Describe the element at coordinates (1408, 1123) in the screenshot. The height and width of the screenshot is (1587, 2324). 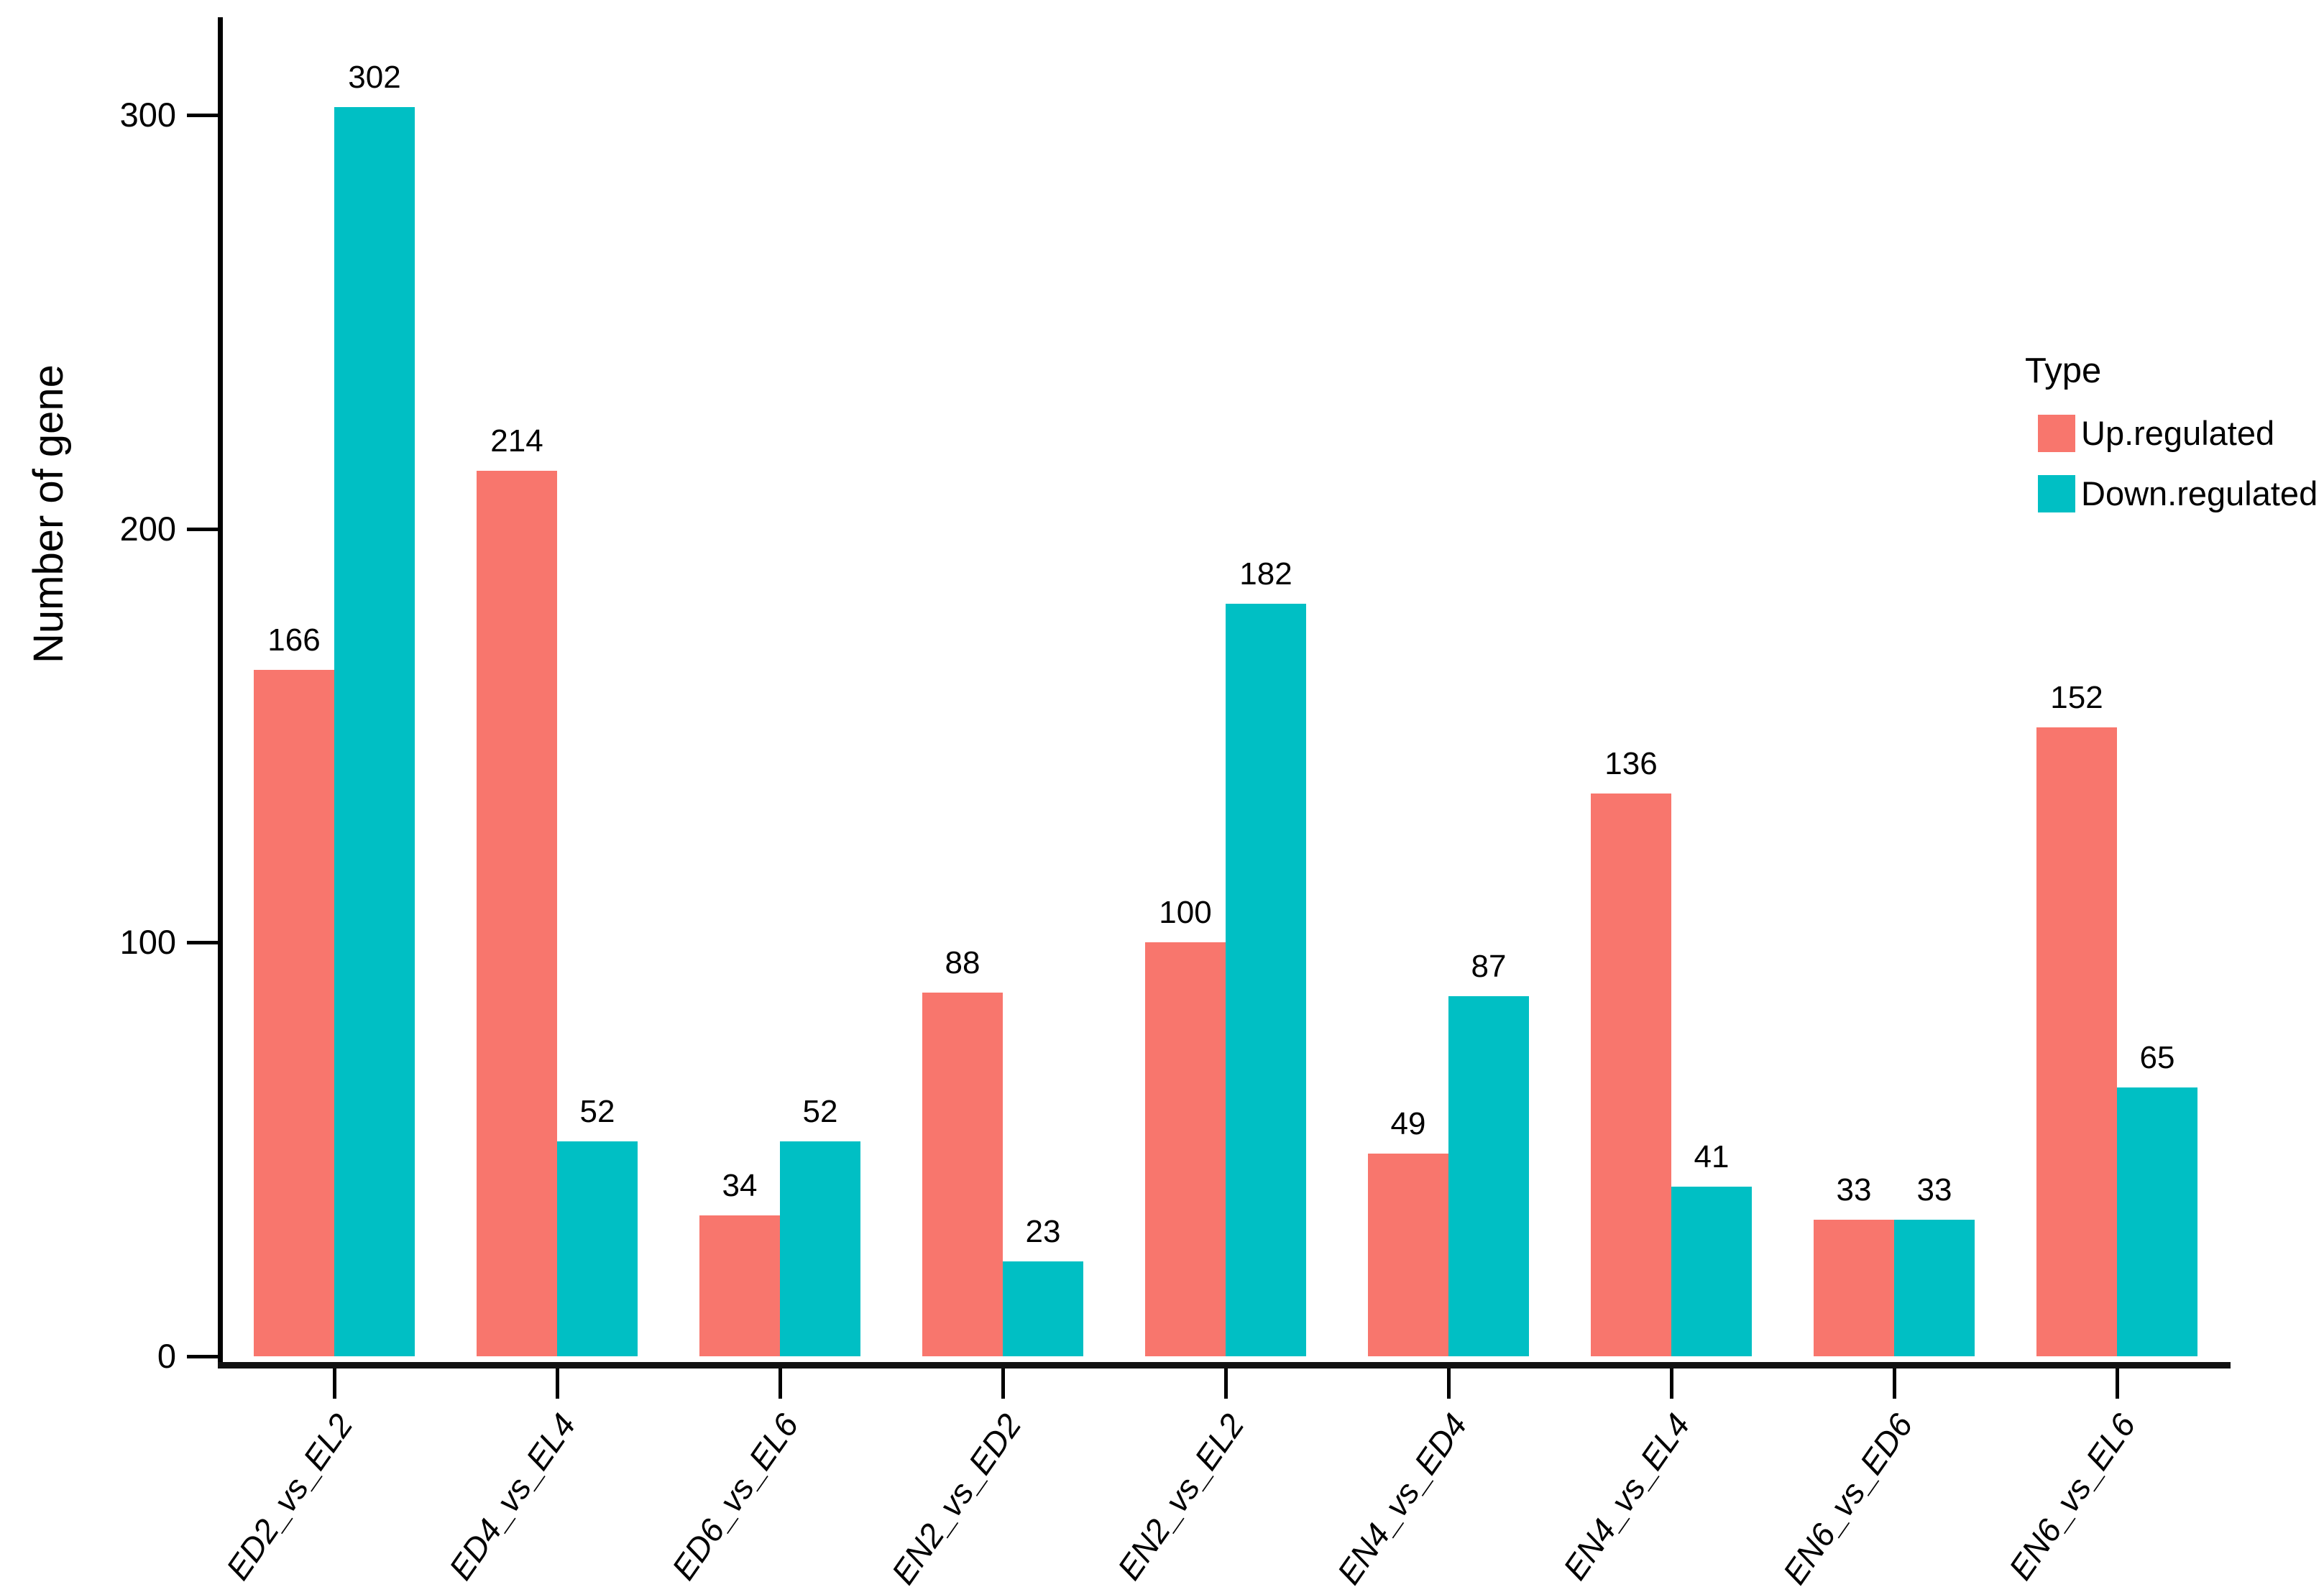
I see `bar-value-label: 49` at that location.